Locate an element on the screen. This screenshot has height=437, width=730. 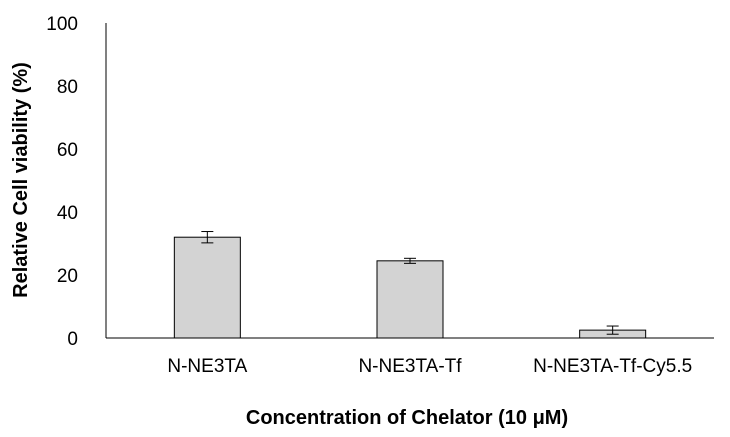
y-tick-label: 60 is located at coordinates (67, 150).